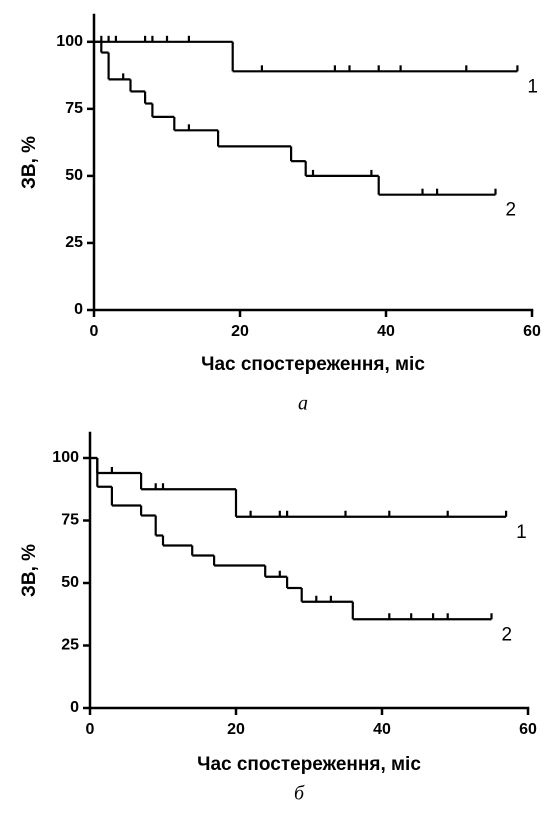 The image size is (546, 813). What do you see at coordinates (299, 794) in the screenshot?
I see `caption: б` at bounding box center [299, 794].